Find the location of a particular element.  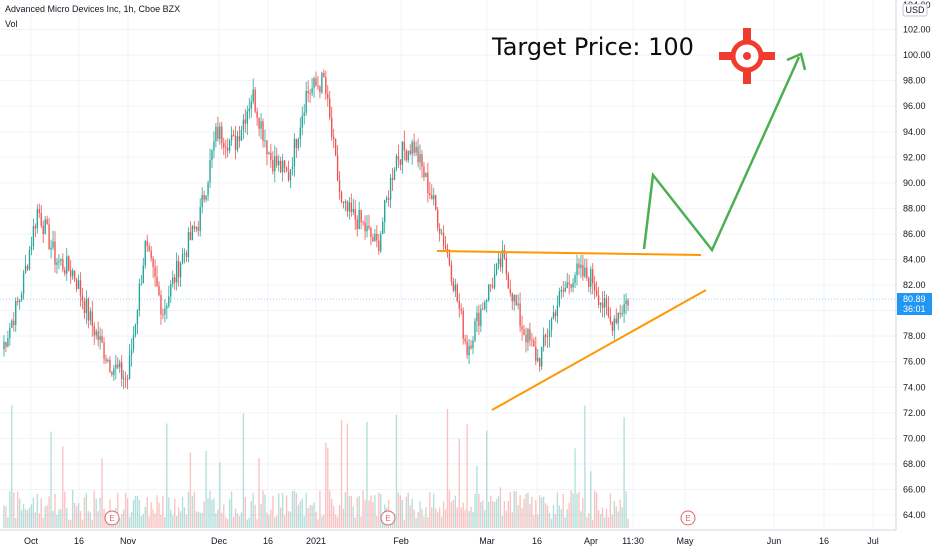

resistance-line is located at coordinates (569, 253).